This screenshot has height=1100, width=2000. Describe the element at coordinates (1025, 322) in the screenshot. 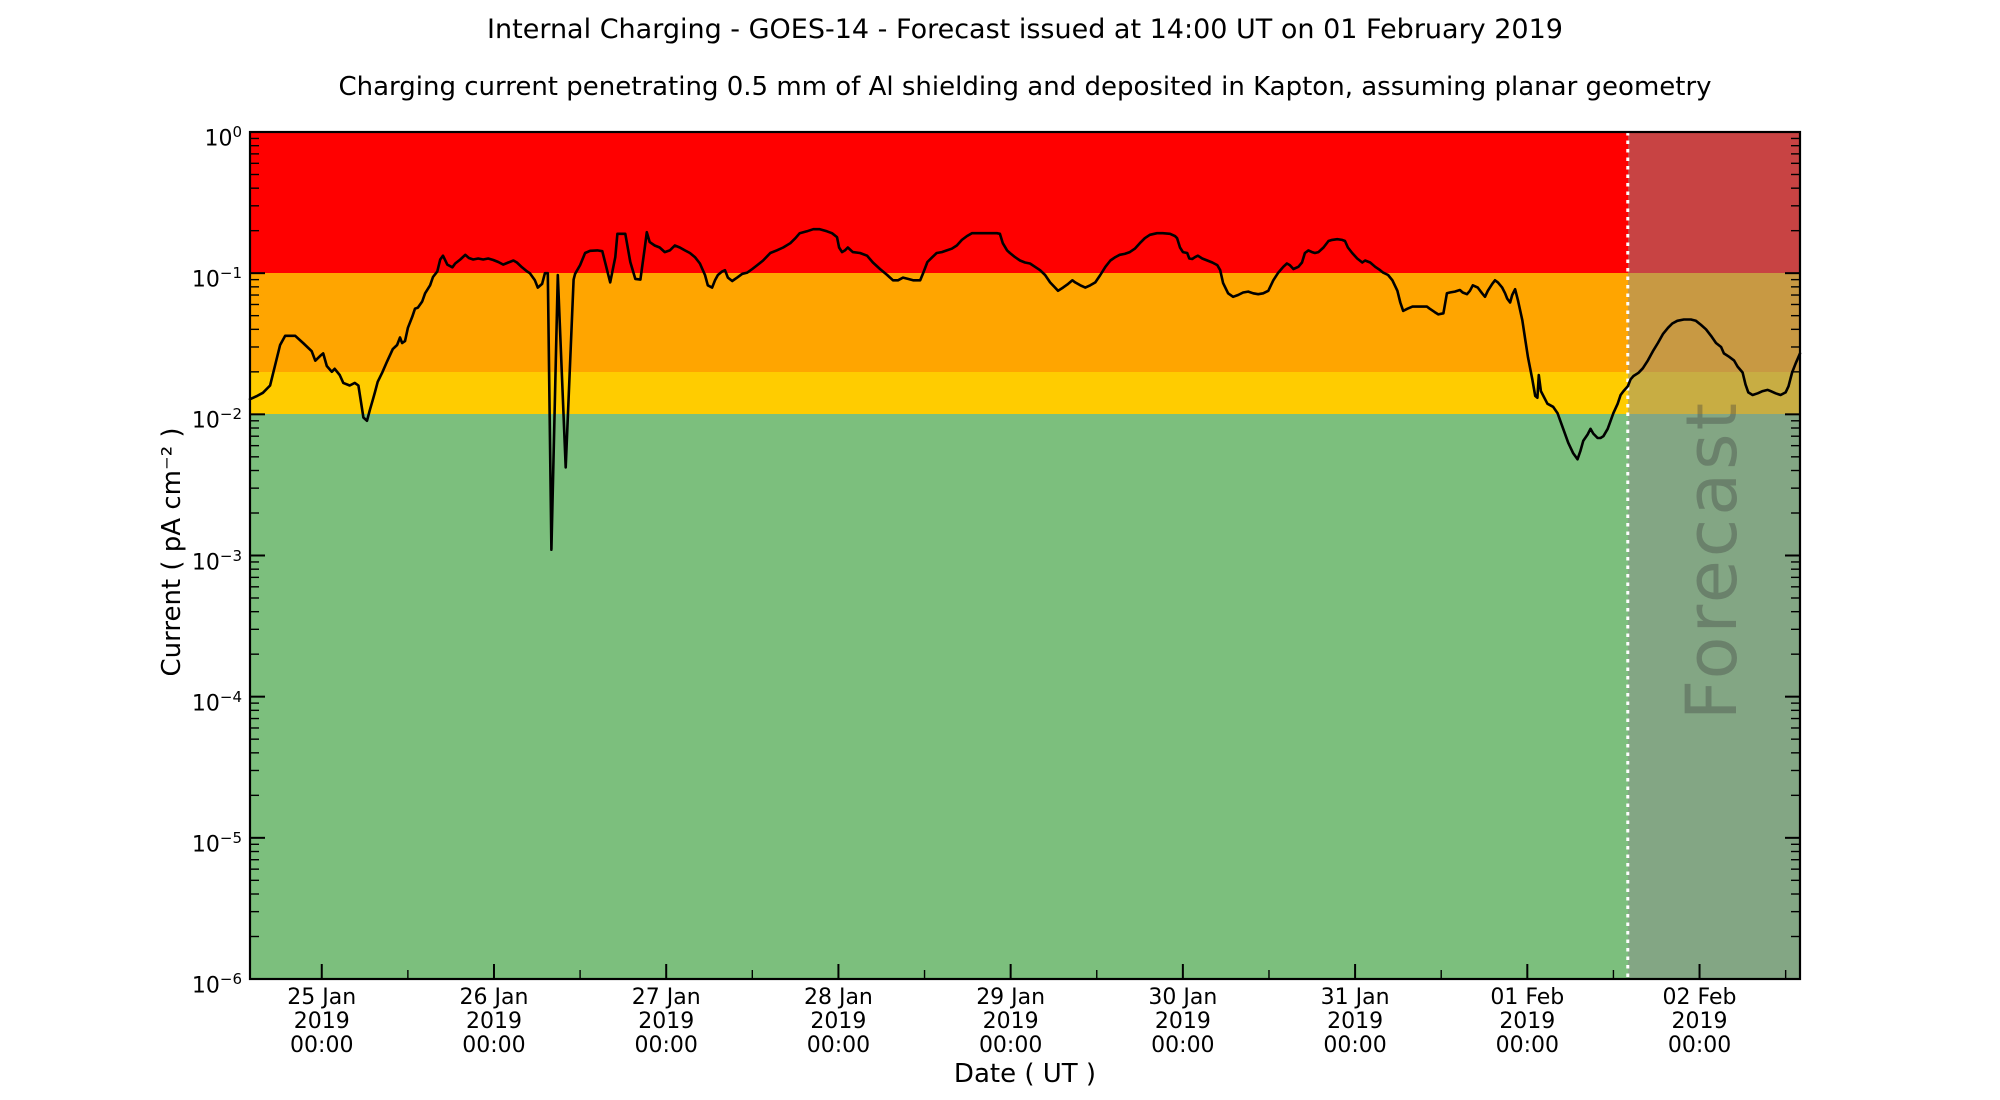

I see `band-orange` at that location.